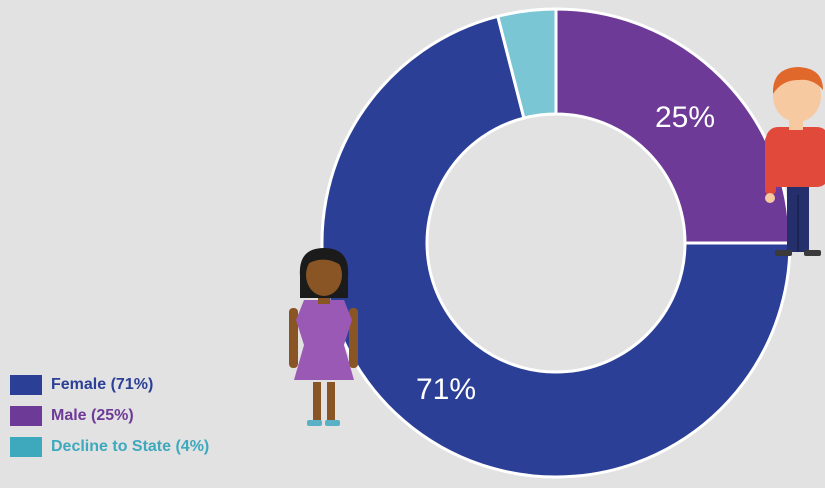 This screenshot has width=825, height=488. I want to click on female-figure-icon, so click(323, 337).